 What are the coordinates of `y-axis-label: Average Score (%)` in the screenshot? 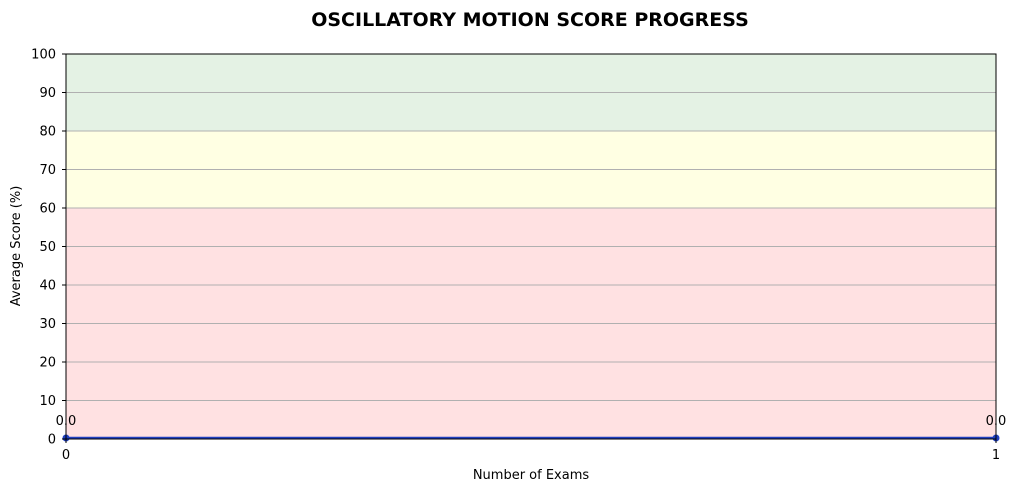 It's located at (16, 246).